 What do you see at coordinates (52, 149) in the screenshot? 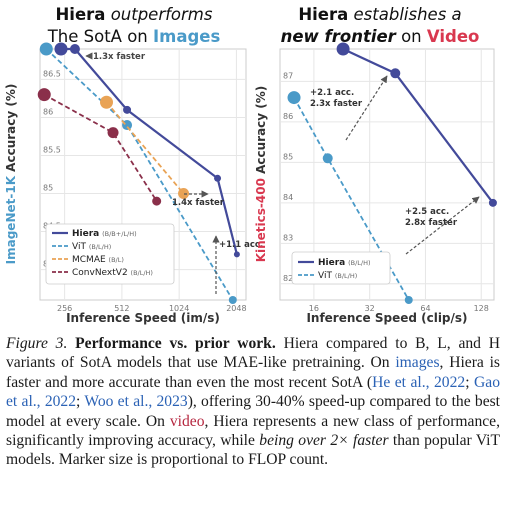
I see `y-tick-label: 85.5` at bounding box center [52, 149].